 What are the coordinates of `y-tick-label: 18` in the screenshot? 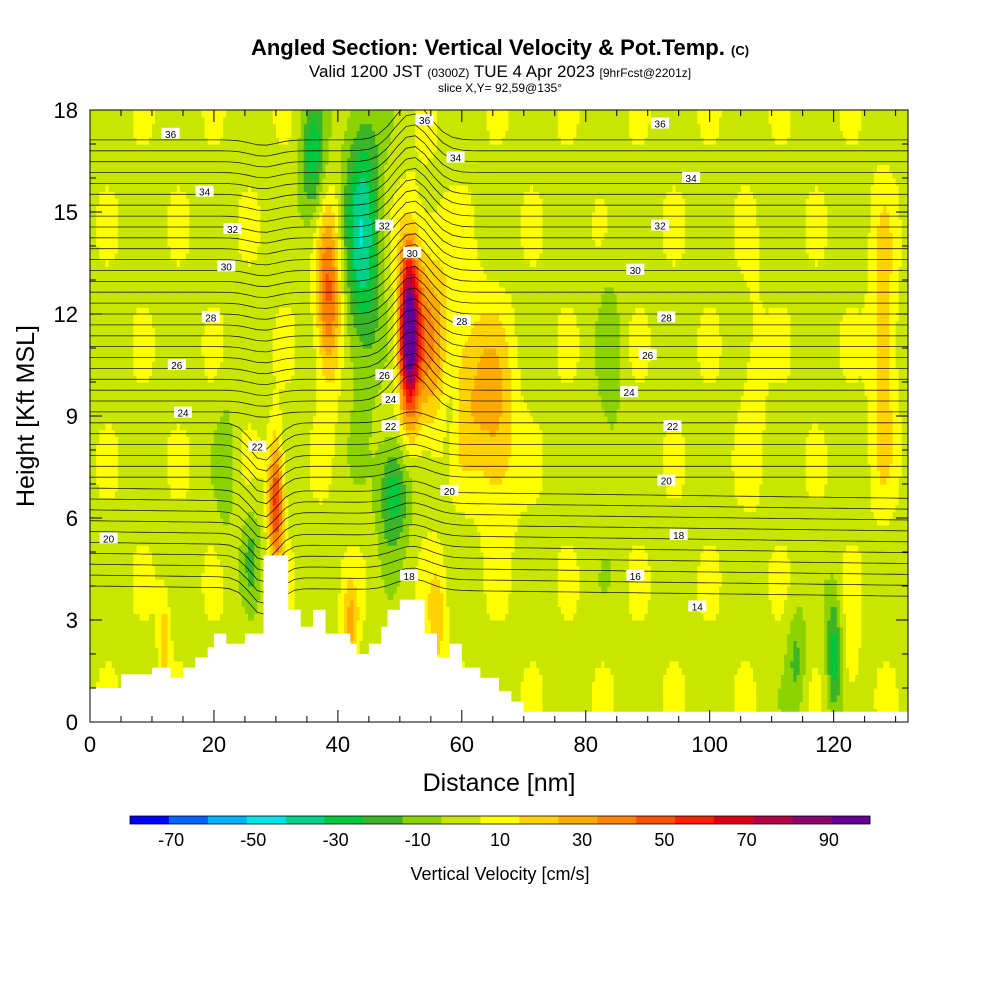 It's located at (66, 110).